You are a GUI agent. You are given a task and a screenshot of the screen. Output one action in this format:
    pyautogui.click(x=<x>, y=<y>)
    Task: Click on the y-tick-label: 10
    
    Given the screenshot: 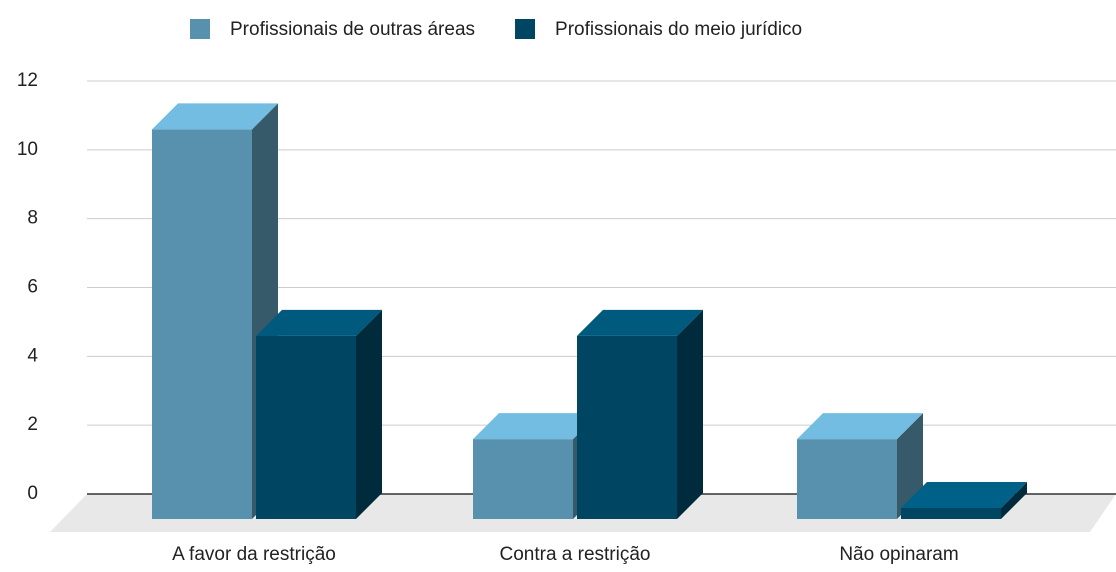 What is the action you would take?
    pyautogui.click(x=27, y=149)
    